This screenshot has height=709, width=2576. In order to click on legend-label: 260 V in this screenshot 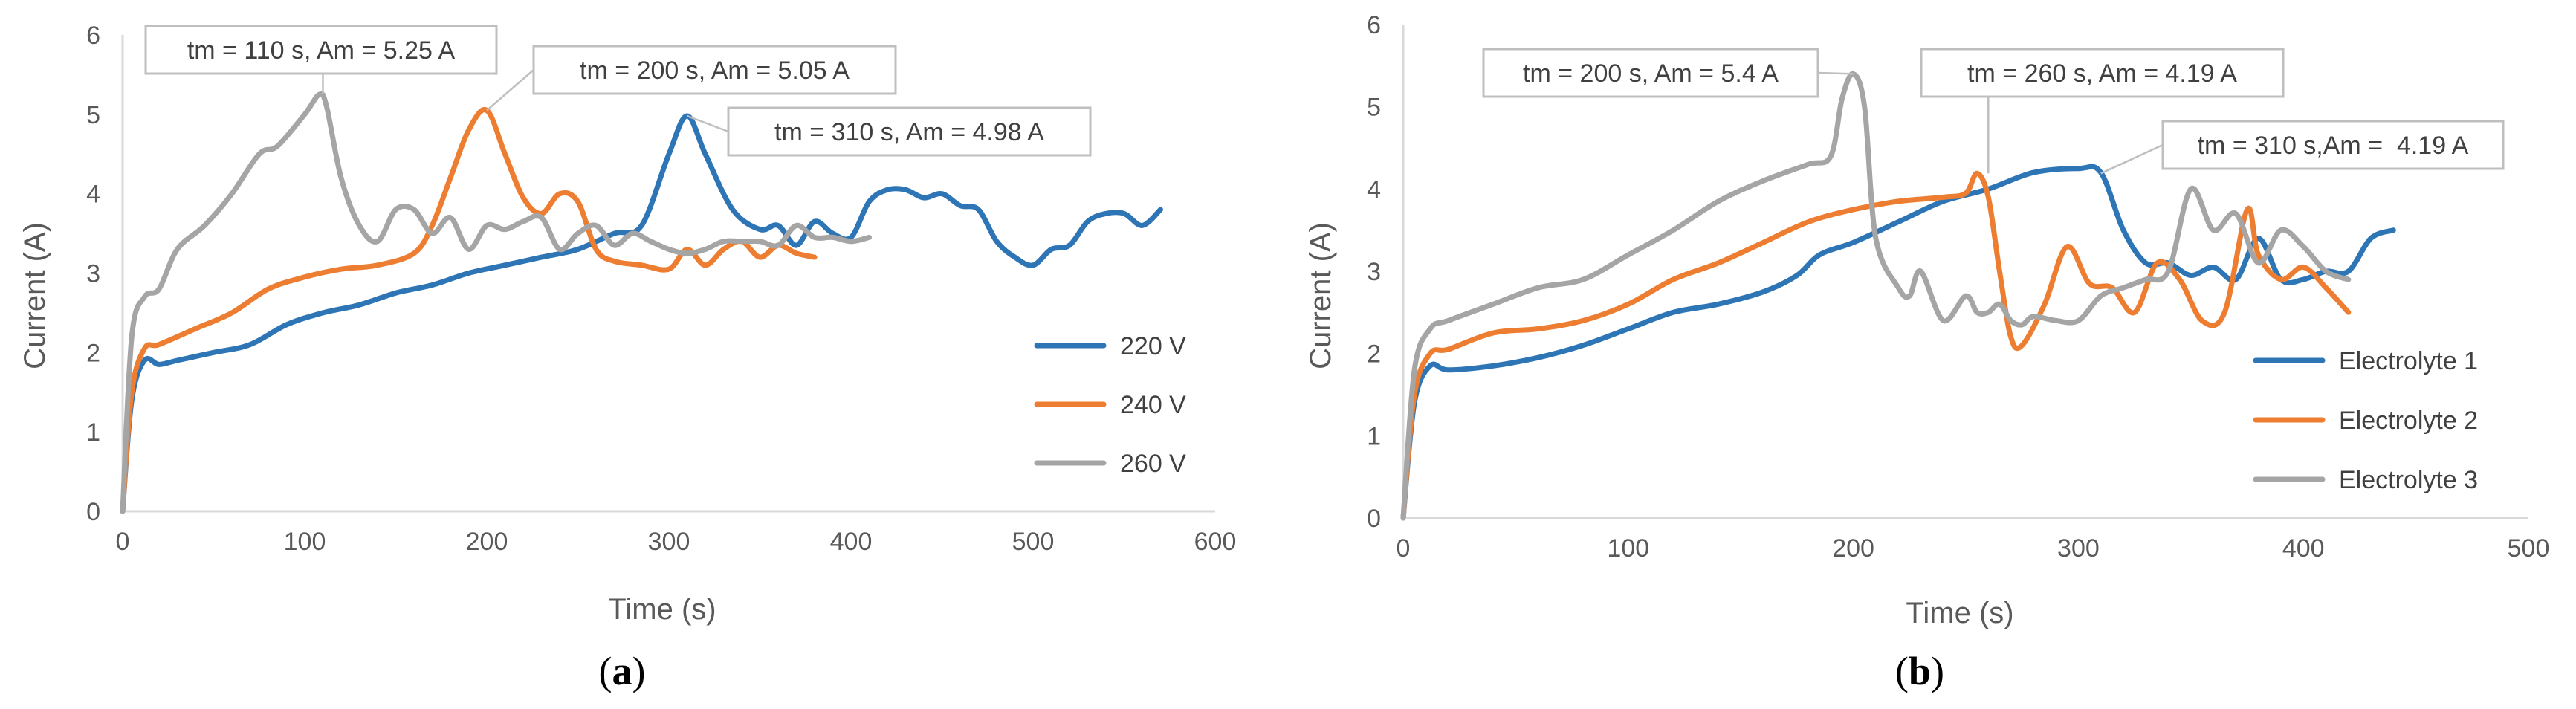, I will do `click(1153, 464)`.